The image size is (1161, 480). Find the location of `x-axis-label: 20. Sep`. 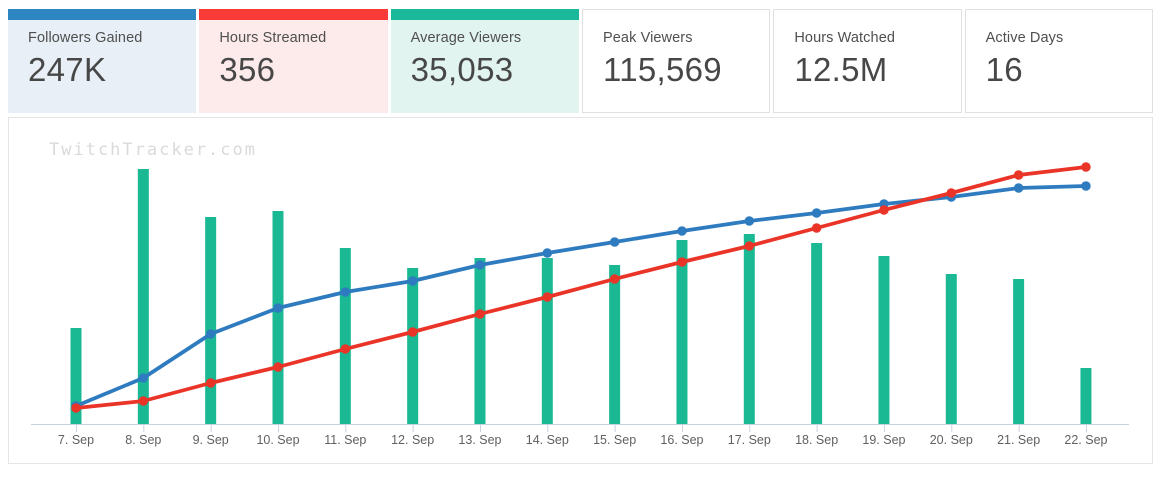

x-axis-label: 20. Sep is located at coordinates (951, 440).